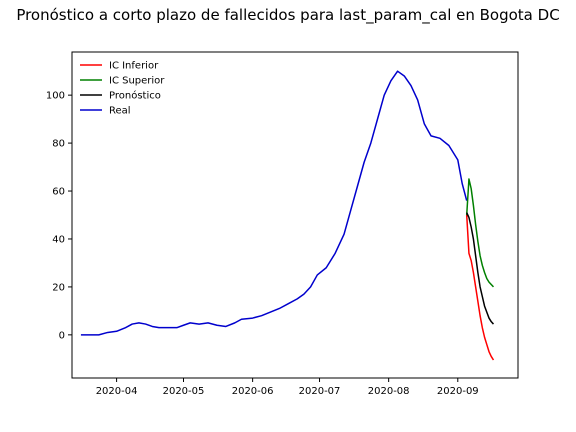  Describe the element at coordinates (58, 144) in the screenshot. I see `y-tick-label: 80` at that location.